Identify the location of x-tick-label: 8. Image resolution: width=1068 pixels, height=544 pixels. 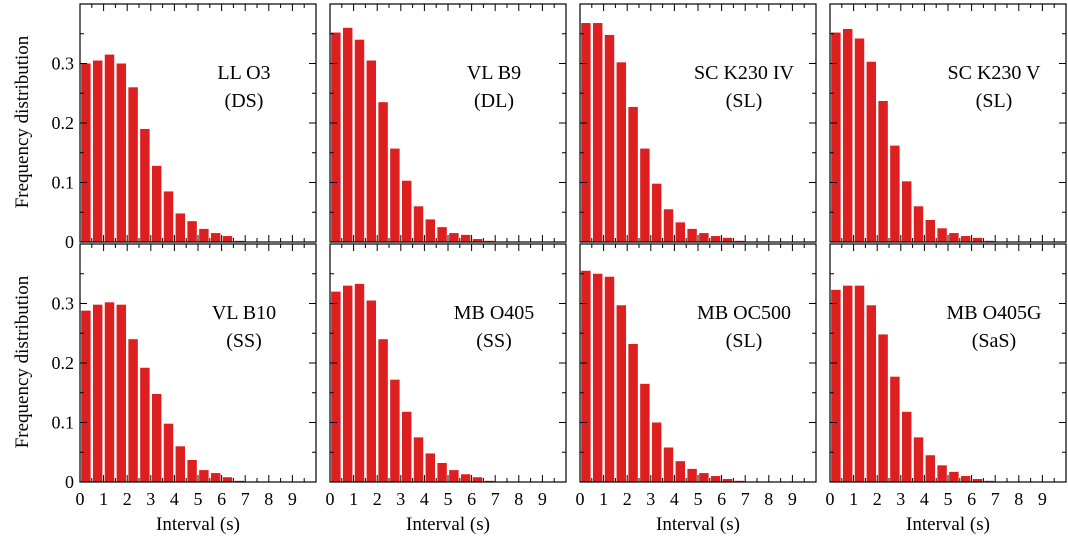
(518, 499).